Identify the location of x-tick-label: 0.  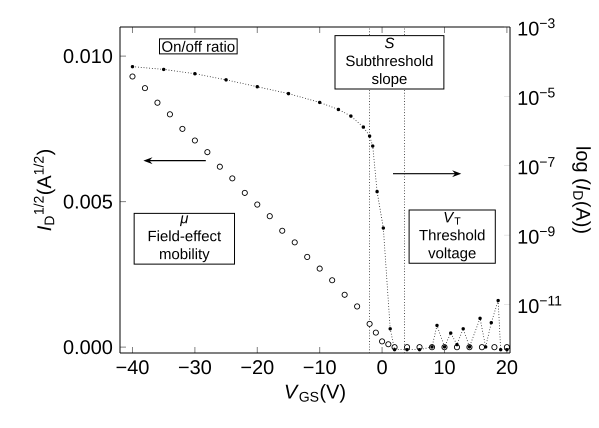
(382, 367).